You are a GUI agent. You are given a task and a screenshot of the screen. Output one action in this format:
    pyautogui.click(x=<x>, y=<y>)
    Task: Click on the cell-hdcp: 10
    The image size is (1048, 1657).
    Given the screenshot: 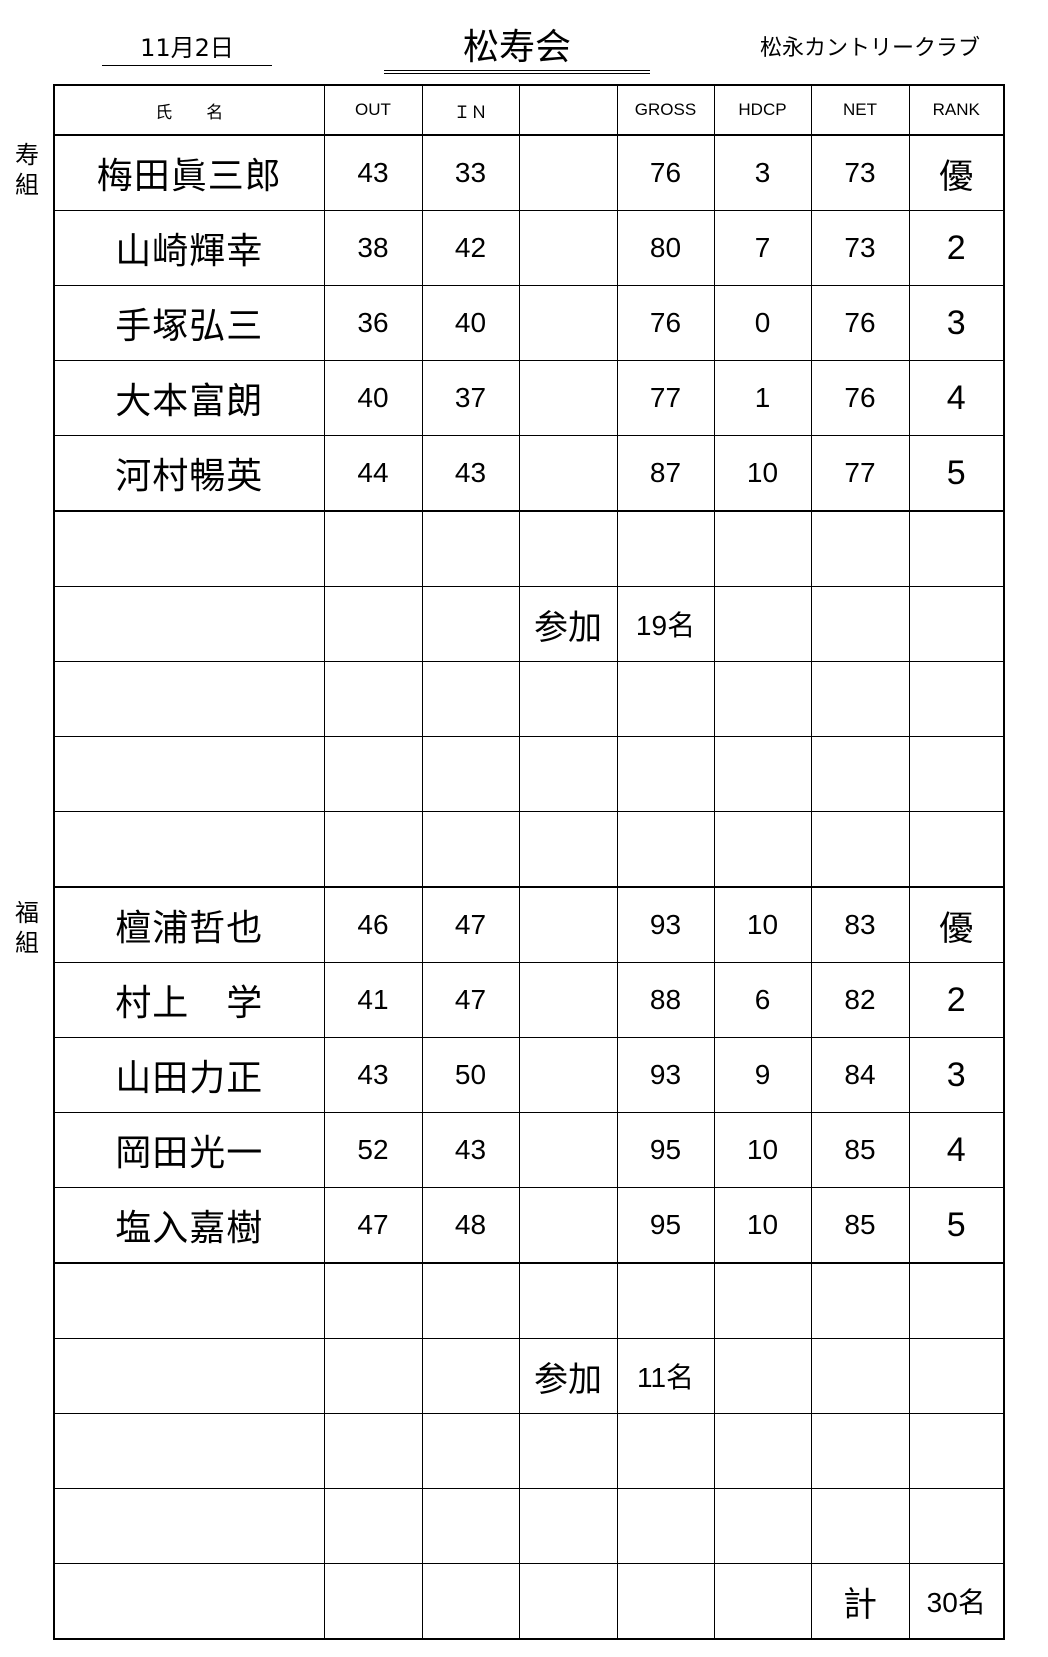 What is the action you would take?
    pyautogui.click(x=762, y=1150)
    